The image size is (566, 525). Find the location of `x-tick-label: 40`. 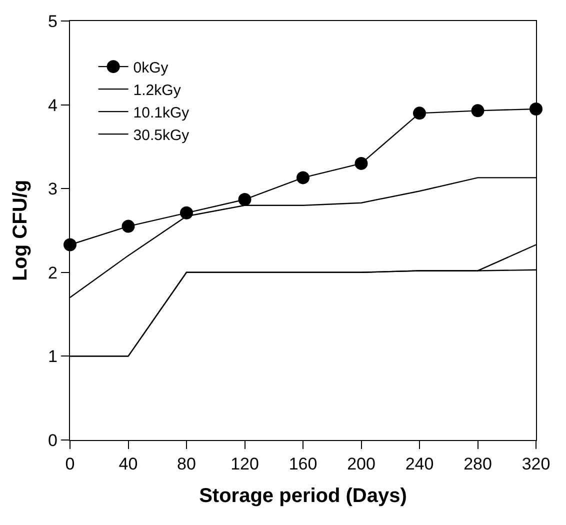

x-tick-label: 40 is located at coordinates (128, 464).